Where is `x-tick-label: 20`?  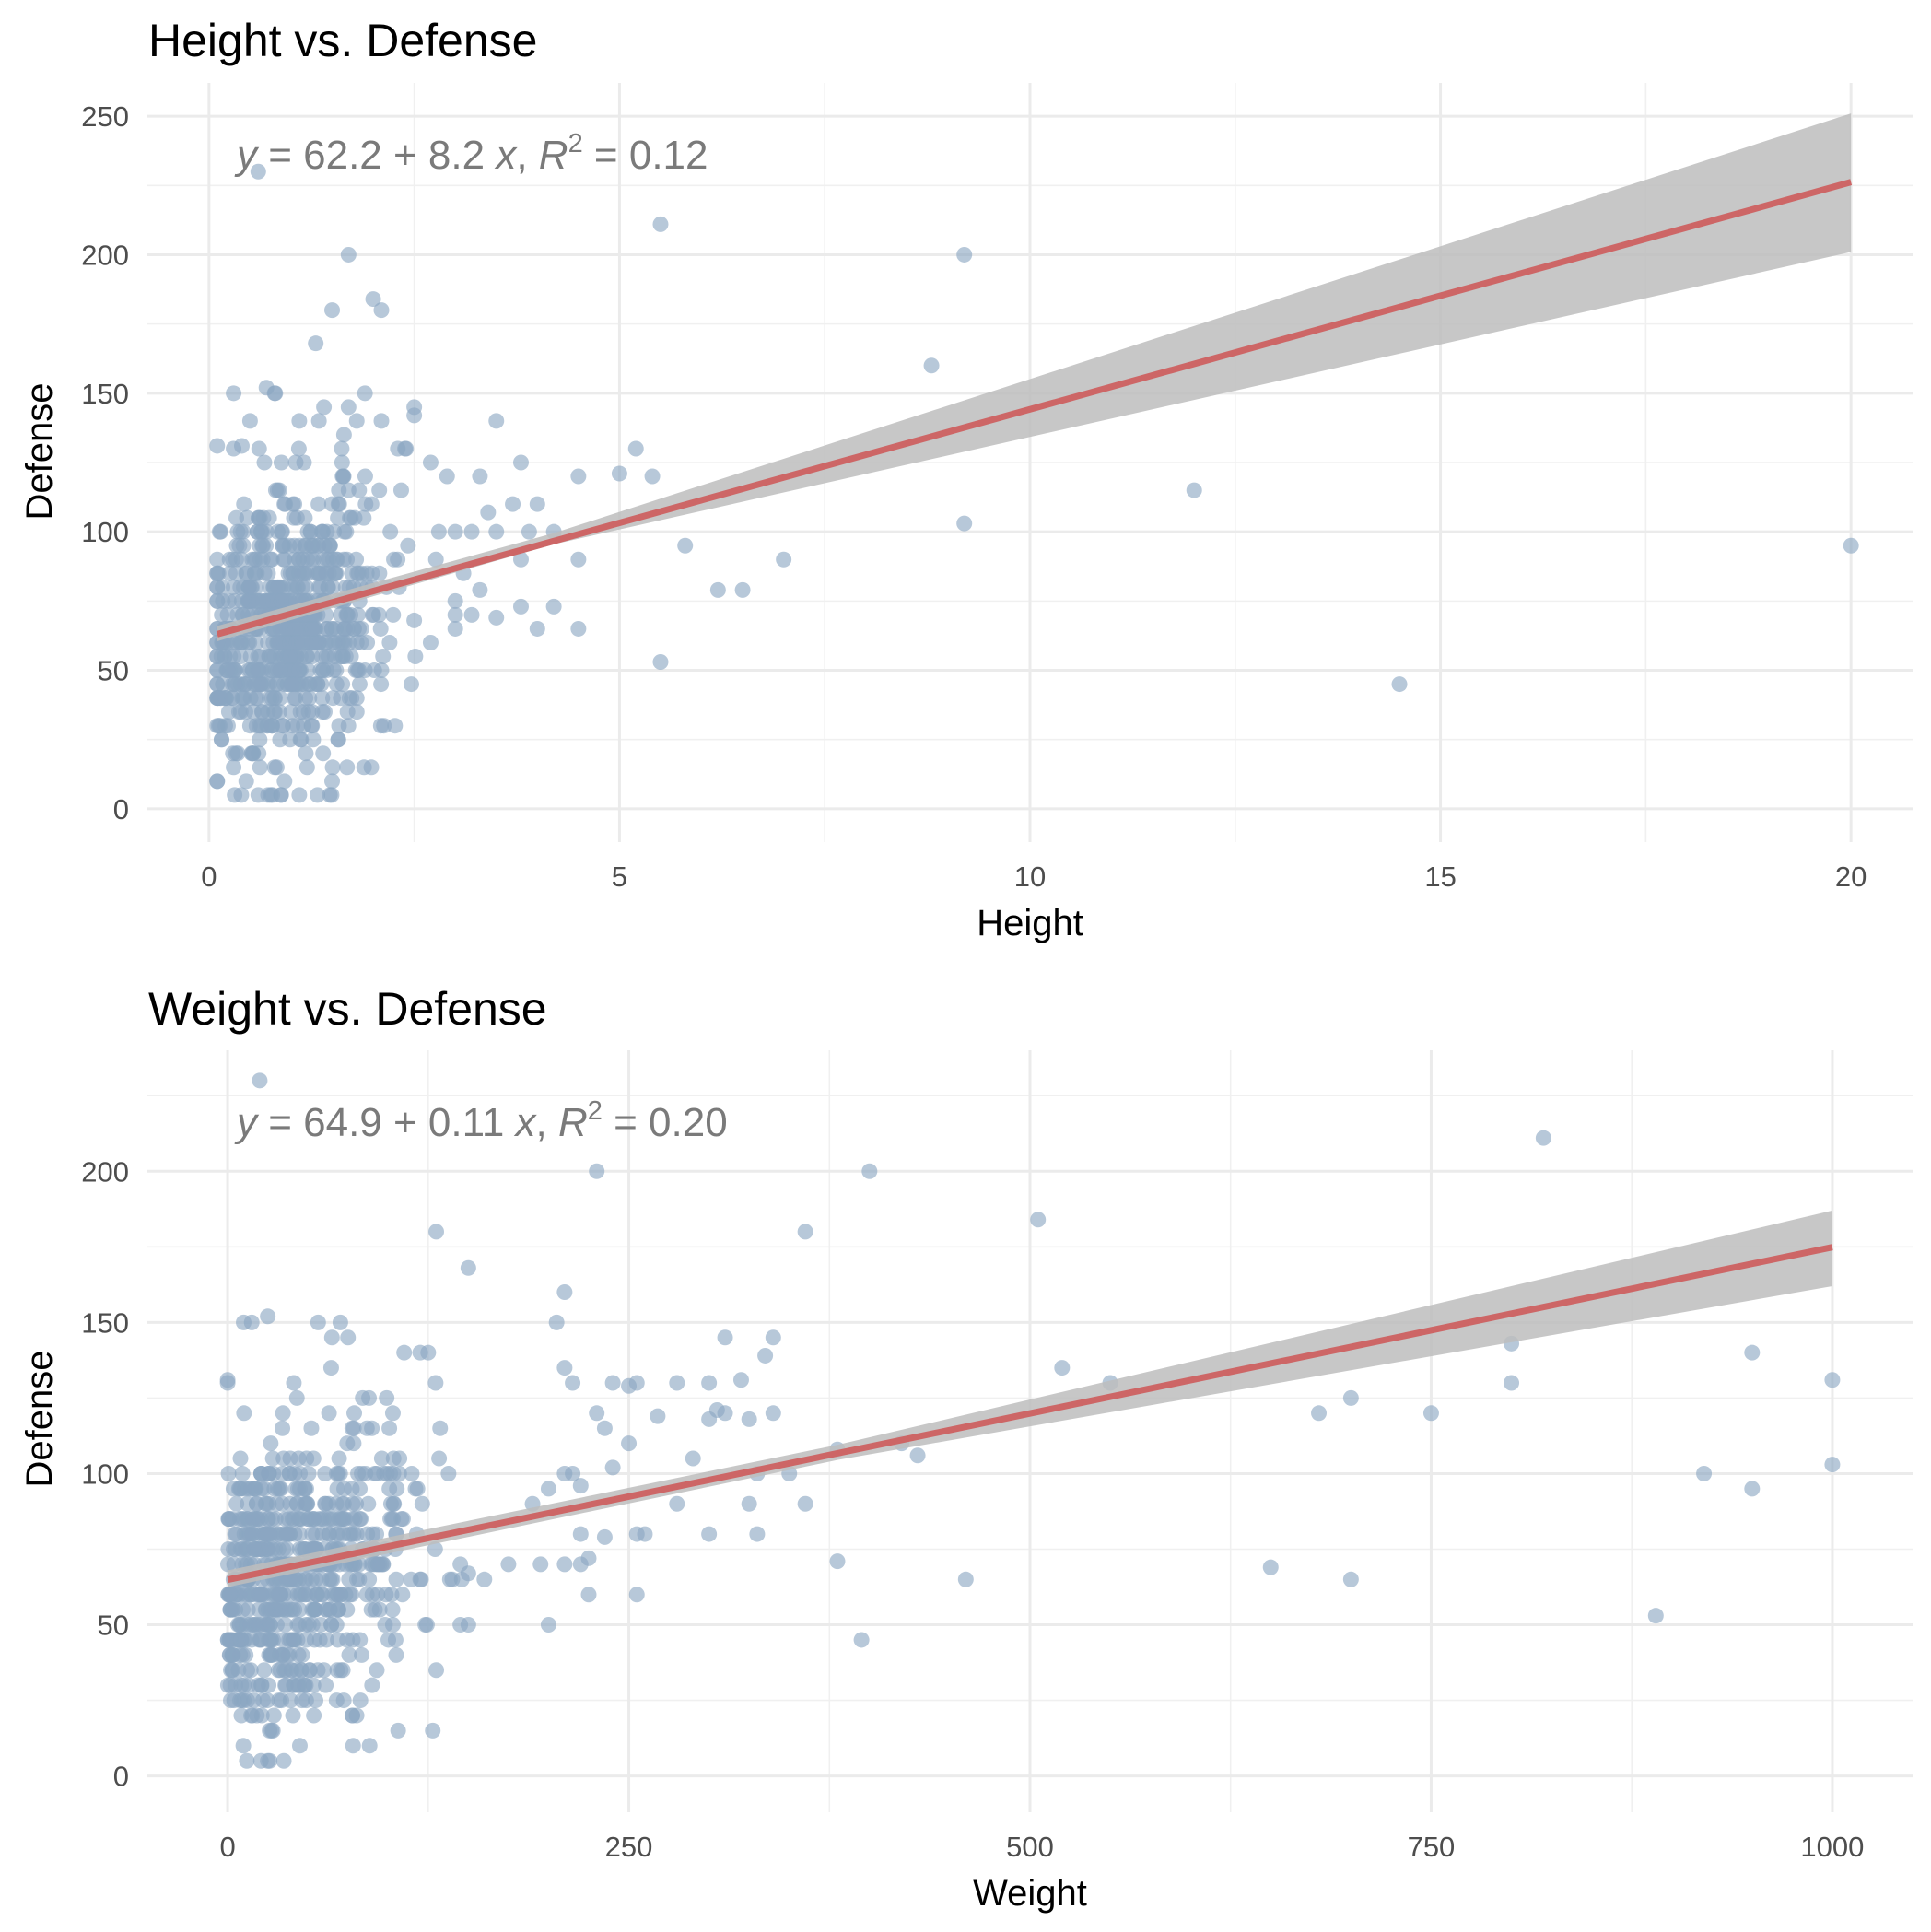 x-tick-label: 20 is located at coordinates (1851, 877).